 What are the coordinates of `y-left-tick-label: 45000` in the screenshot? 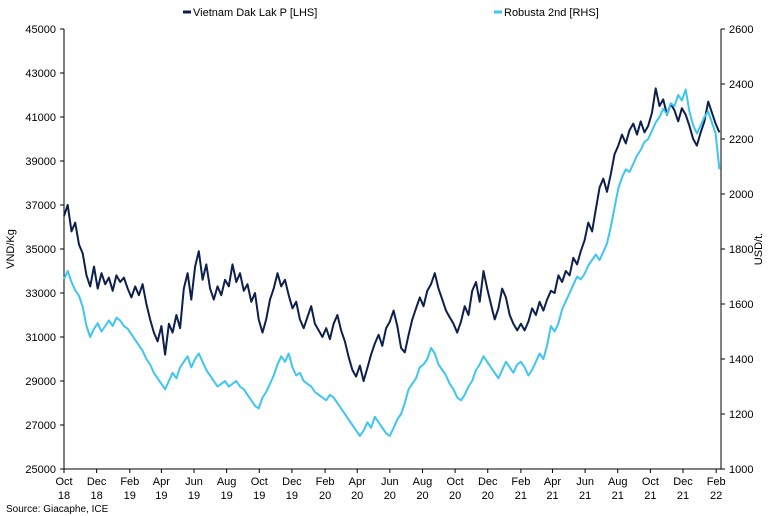 It's located at (40, 30).